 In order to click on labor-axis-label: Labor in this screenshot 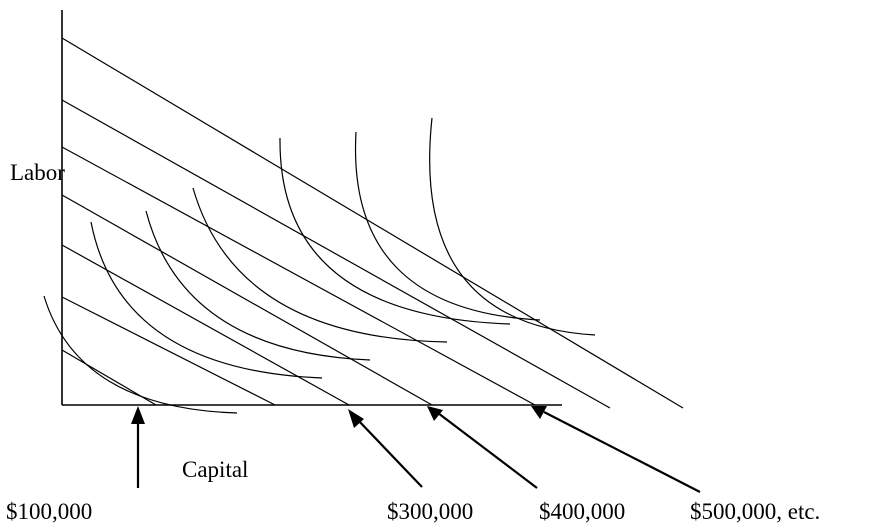, I will do `click(37, 172)`.